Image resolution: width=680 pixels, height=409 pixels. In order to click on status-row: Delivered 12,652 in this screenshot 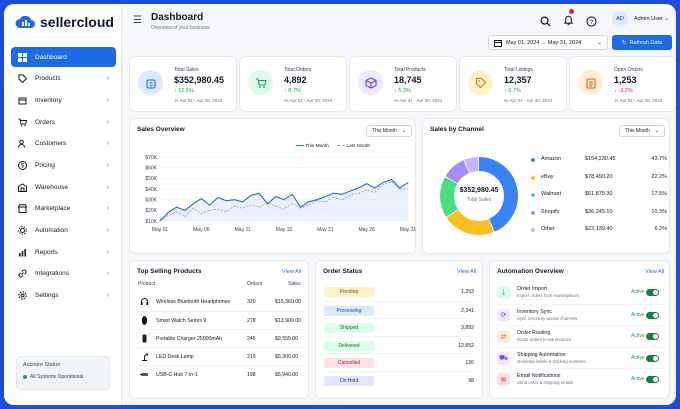, I will do `click(400, 344)`.